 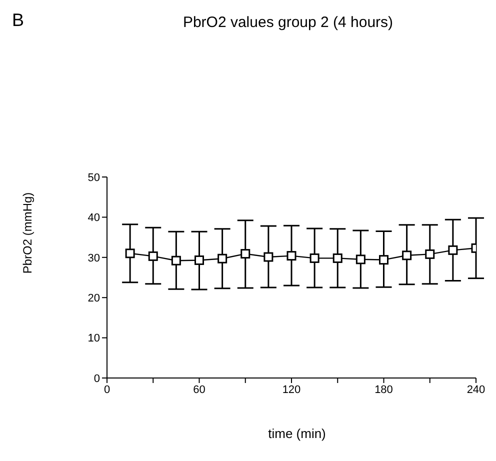 What do you see at coordinates (288, 22) in the screenshot?
I see `chart-title: PbrO2 values group 2 (4 hours)` at bounding box center [288, 22].